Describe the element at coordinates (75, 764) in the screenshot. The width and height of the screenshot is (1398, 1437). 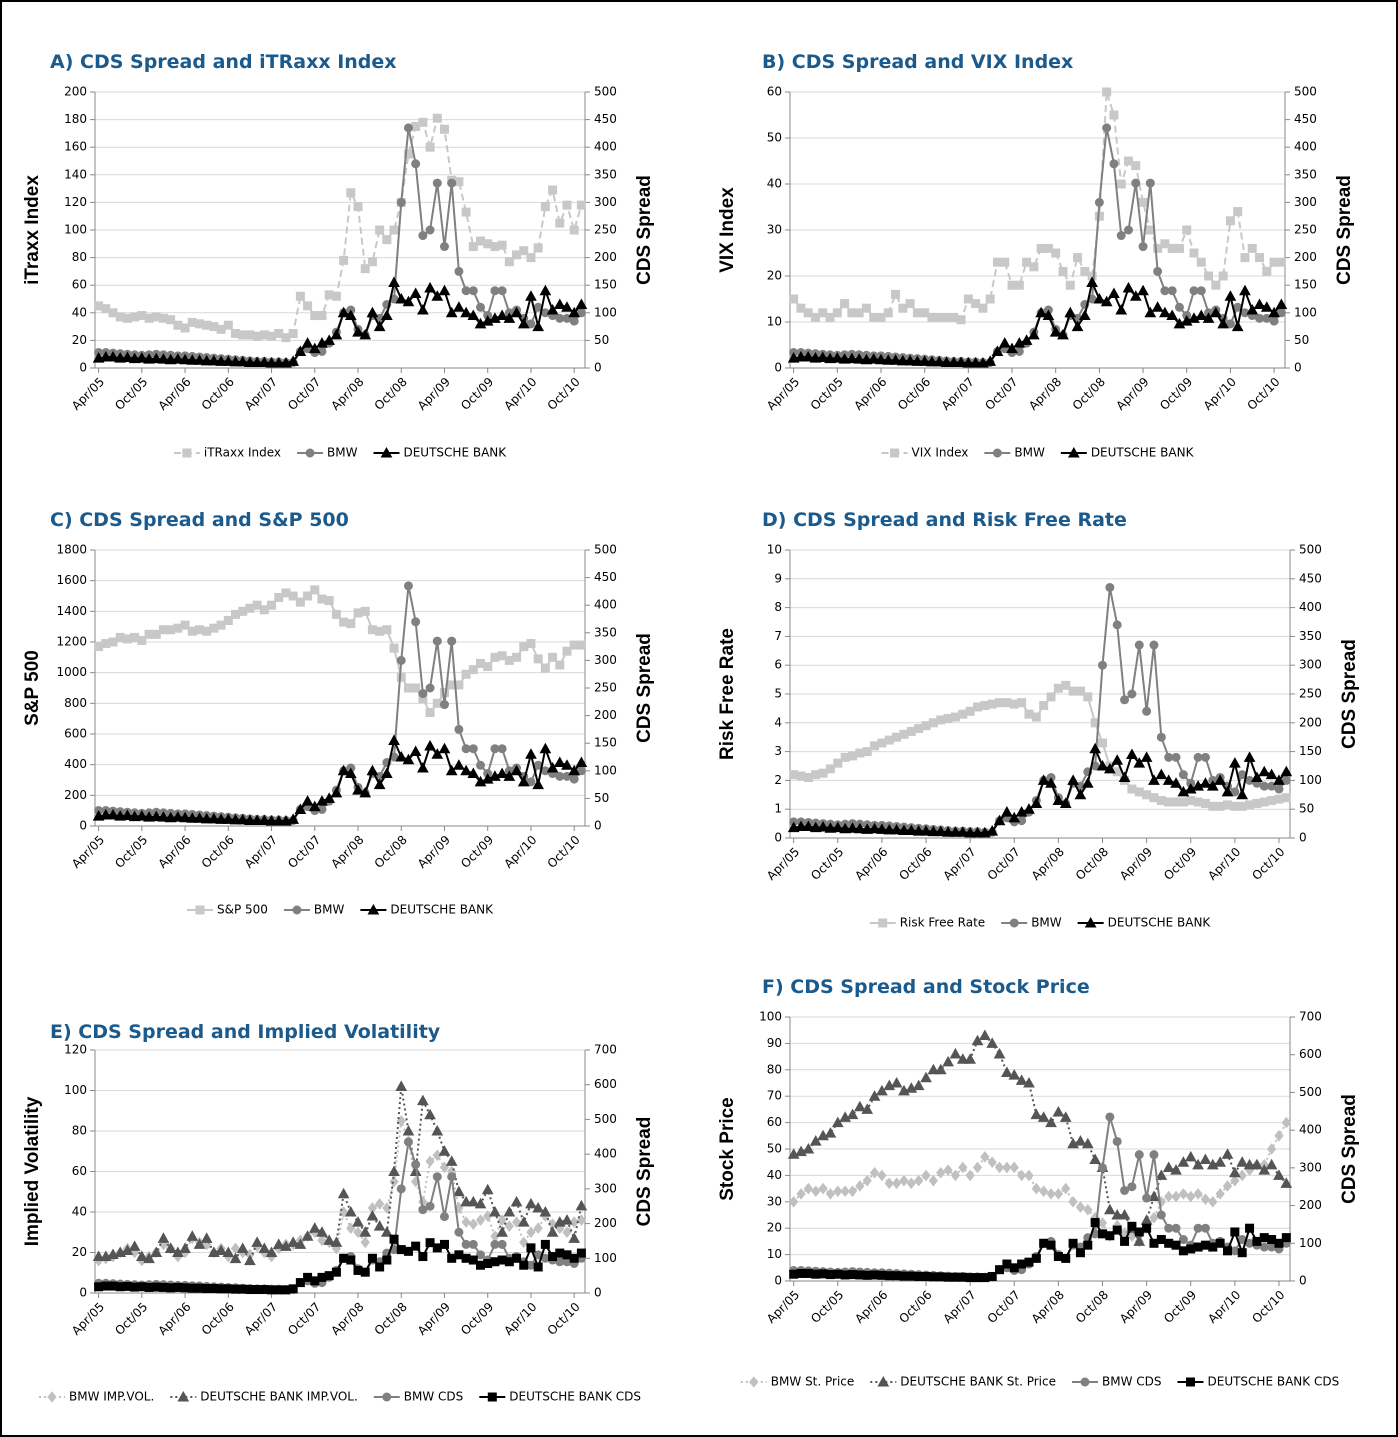
I see `y-tick-label: 400` at that location.